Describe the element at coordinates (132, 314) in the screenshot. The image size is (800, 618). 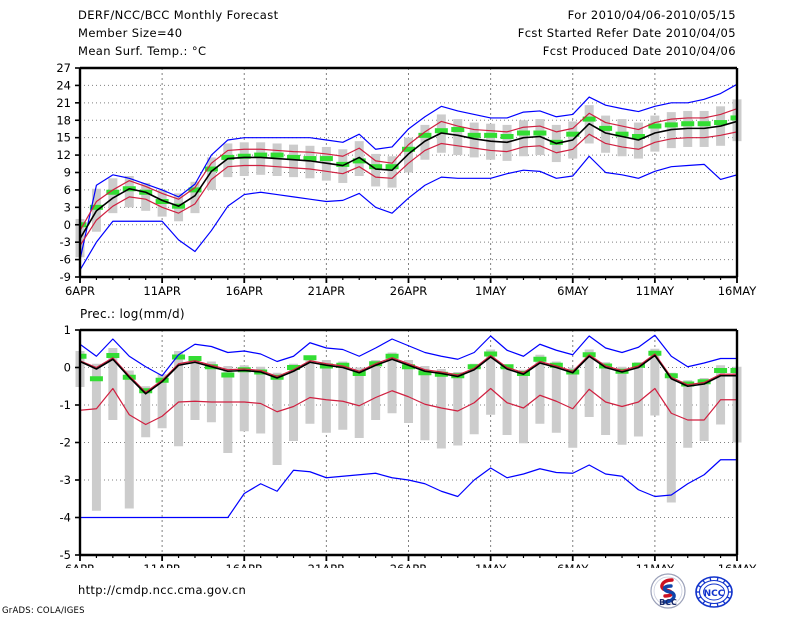
I see `precipitation-axis-label: Prec.: log(mm/d)` at that location.